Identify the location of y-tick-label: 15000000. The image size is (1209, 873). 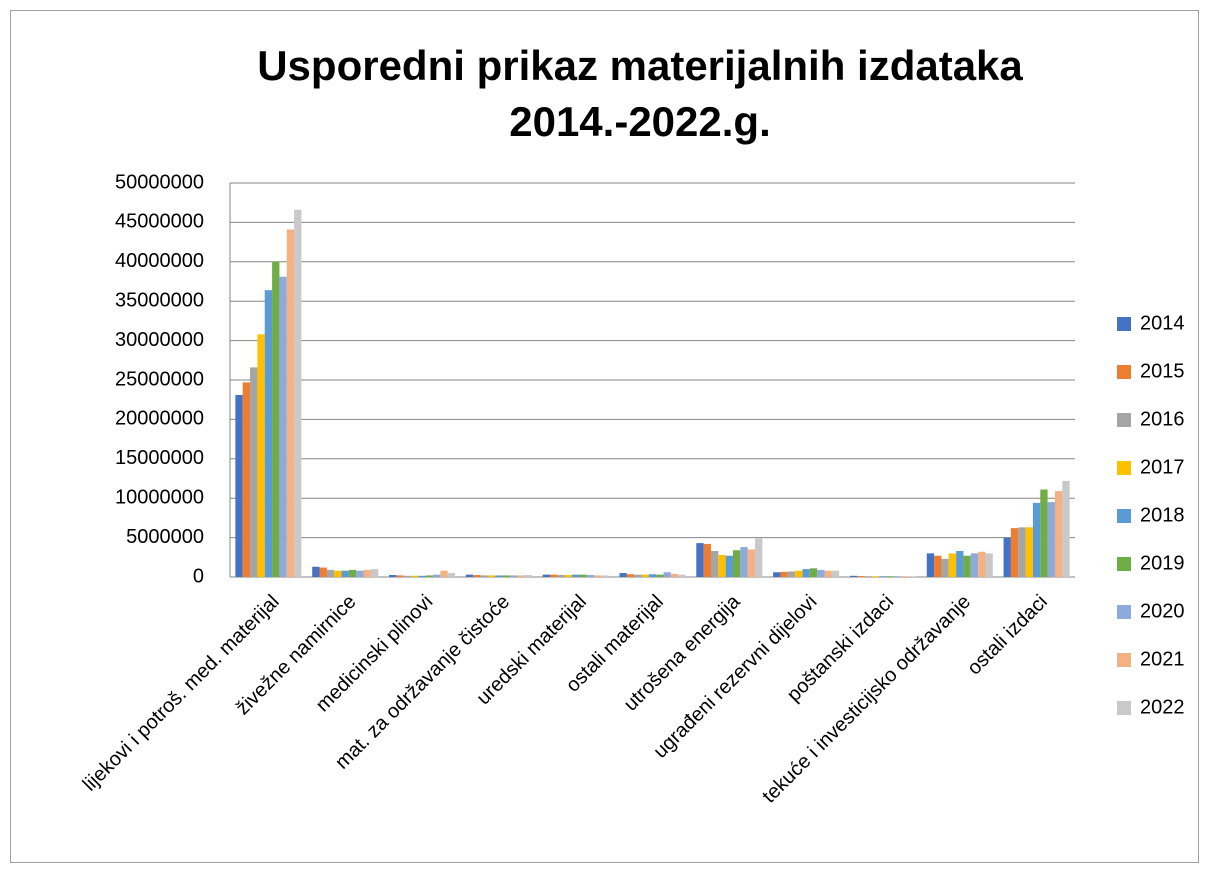
(159, 458).